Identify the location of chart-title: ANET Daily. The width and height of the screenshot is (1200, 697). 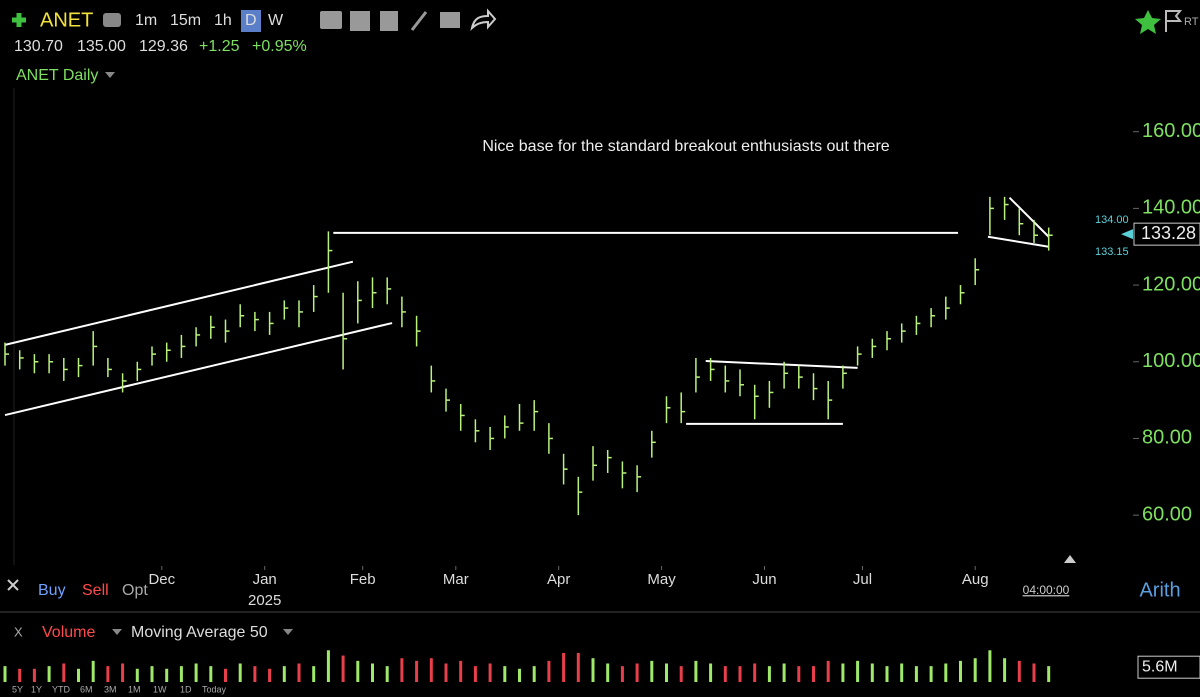
(57, 75).